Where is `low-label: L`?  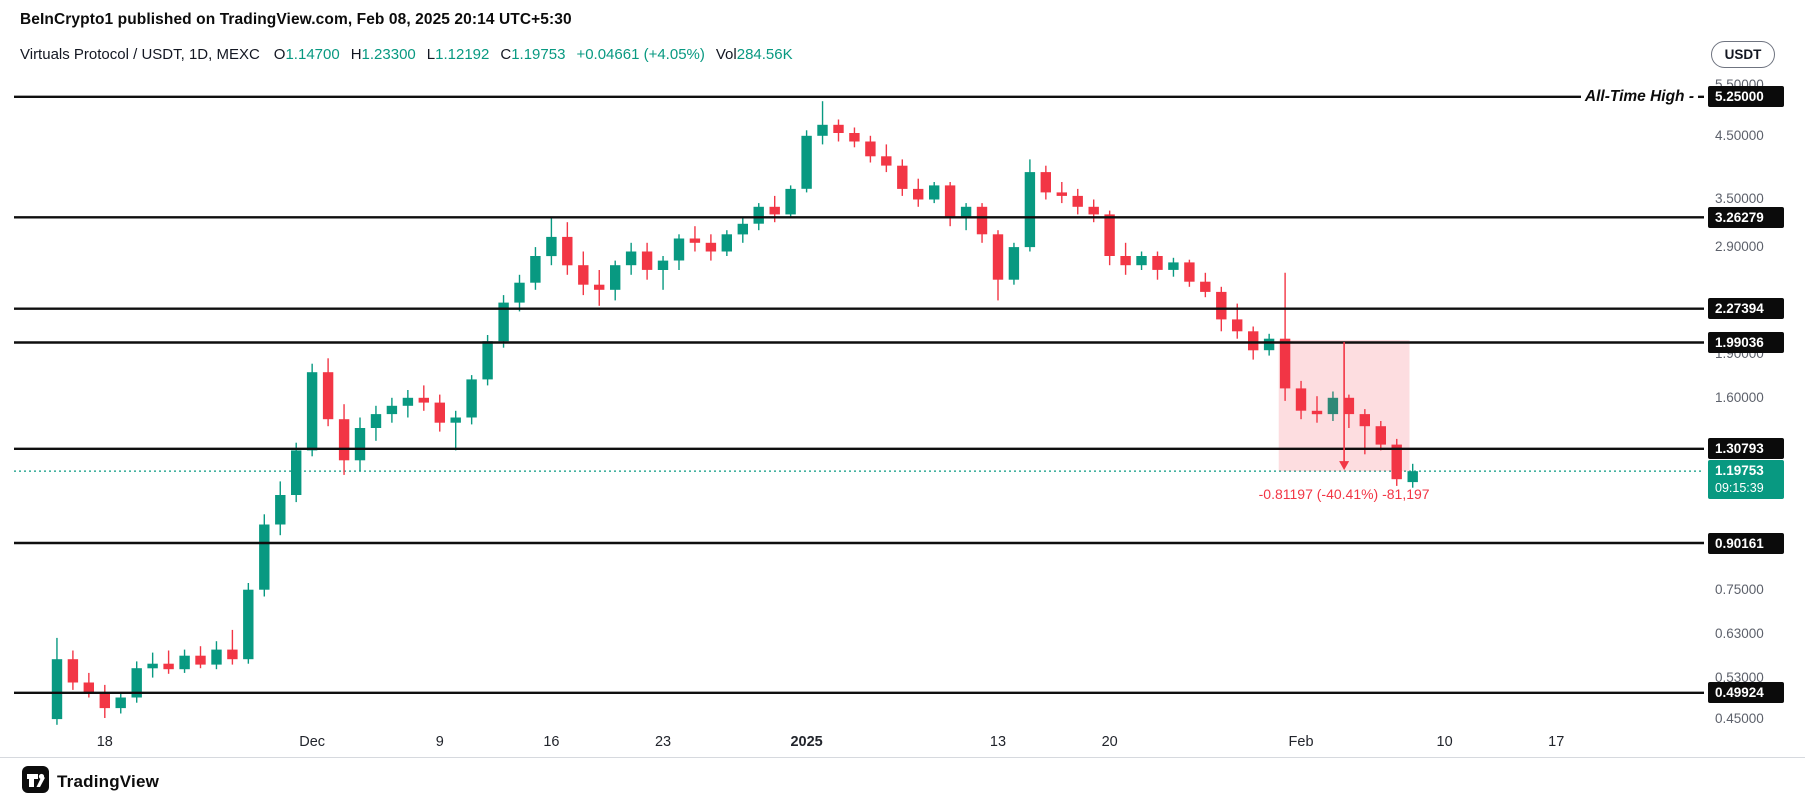 low-label: L is located at coordinates (431, 54).